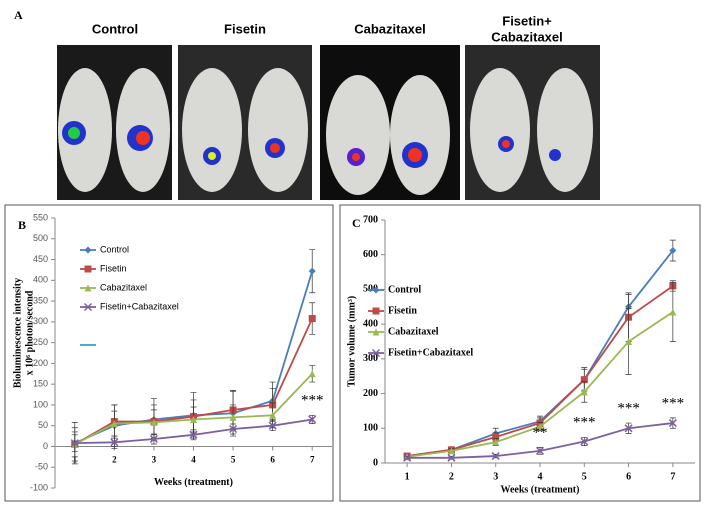 This screenshot has width=704, height=507. What do you see at coordinates (22, 225) in the screenshot?
I see `panel-label: B` at bounding box center [22, 225].